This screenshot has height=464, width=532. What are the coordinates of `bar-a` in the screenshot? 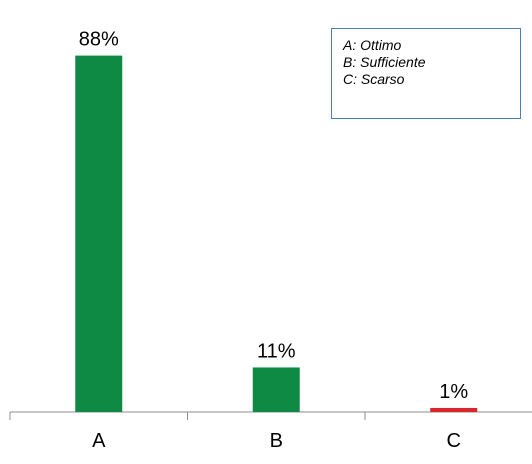 It's located at (99, 233).